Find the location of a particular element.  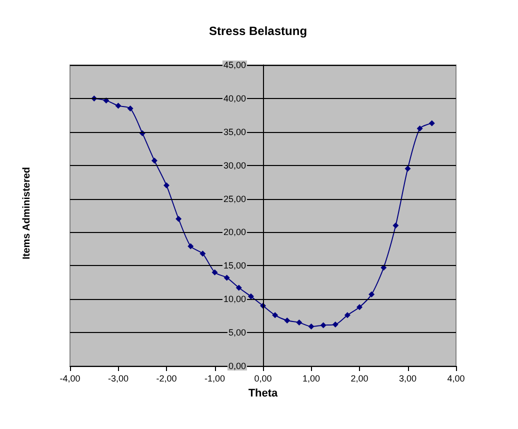

x-tick-label: 4,00 is located at coordinates (456, 379).